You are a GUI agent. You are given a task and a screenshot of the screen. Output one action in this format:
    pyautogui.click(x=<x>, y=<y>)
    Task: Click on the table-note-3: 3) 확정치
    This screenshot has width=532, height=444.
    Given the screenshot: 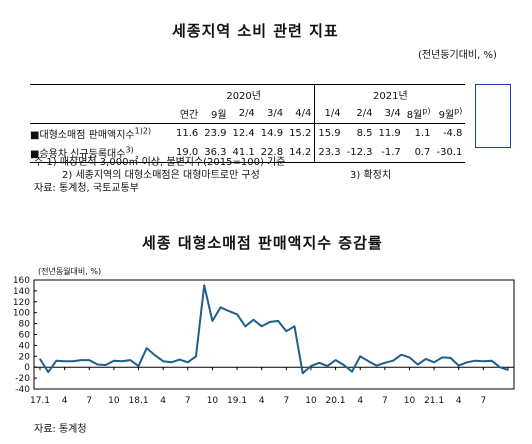 What is the action you would take?
    pyautogui.click(x=371, y=175)
    